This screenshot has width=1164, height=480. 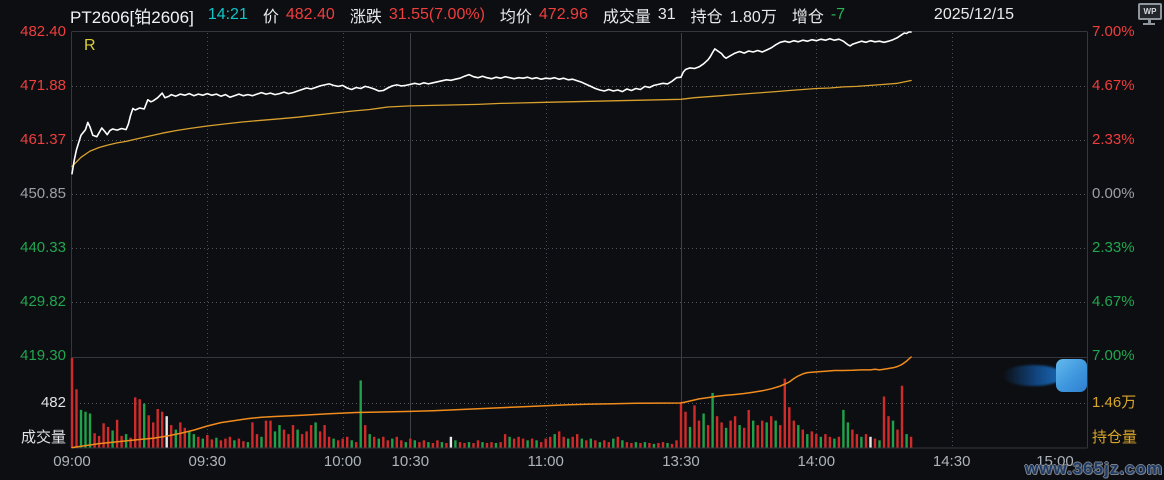 What do you see at coordinates (1113, 247) in the screenshot?
I see `pct-axis-label: 2.33%` at bounding box center [1113, 247].